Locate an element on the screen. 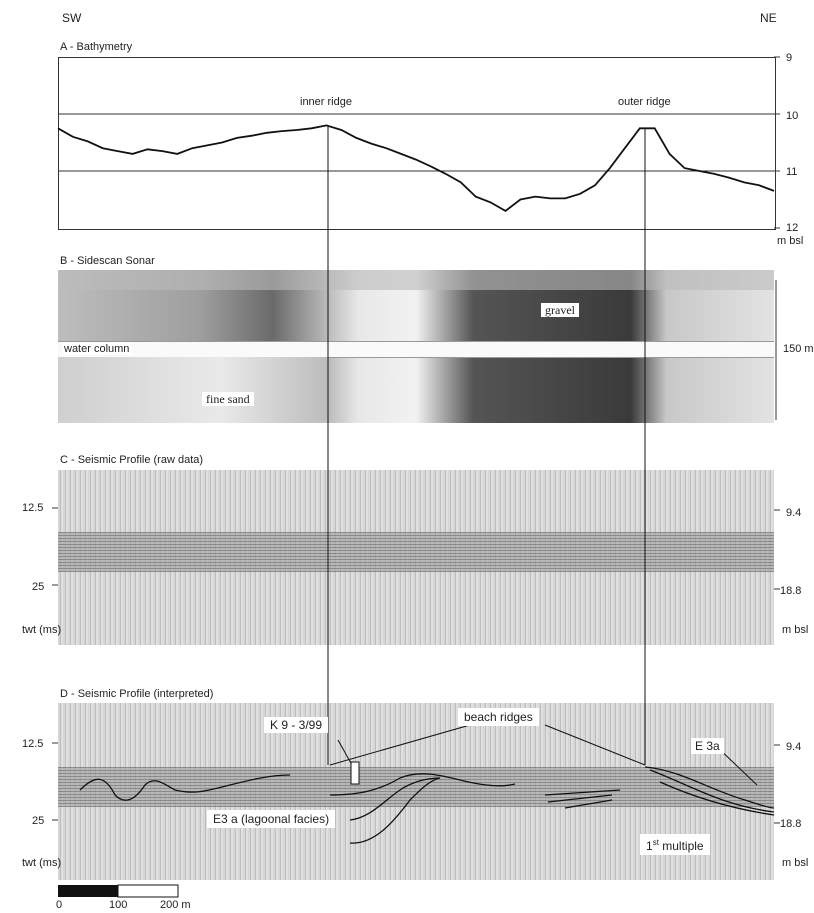  core-label: K 9 - 3/99 is located at coordinates (296, 725).